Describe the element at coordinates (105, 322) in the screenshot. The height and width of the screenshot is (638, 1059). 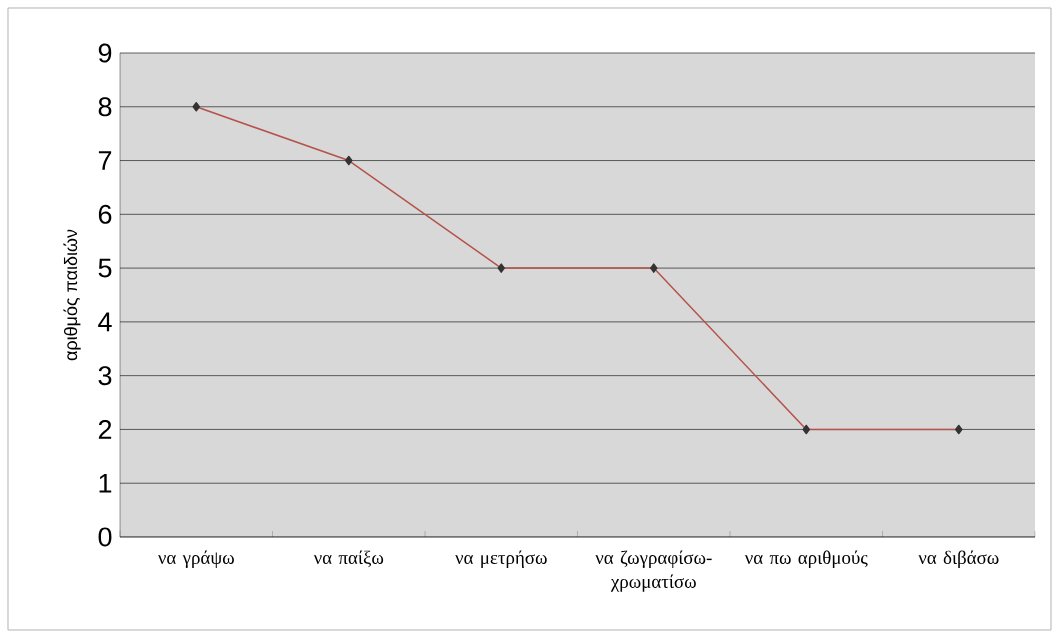
I see `y-tick-label: 4` at that location.